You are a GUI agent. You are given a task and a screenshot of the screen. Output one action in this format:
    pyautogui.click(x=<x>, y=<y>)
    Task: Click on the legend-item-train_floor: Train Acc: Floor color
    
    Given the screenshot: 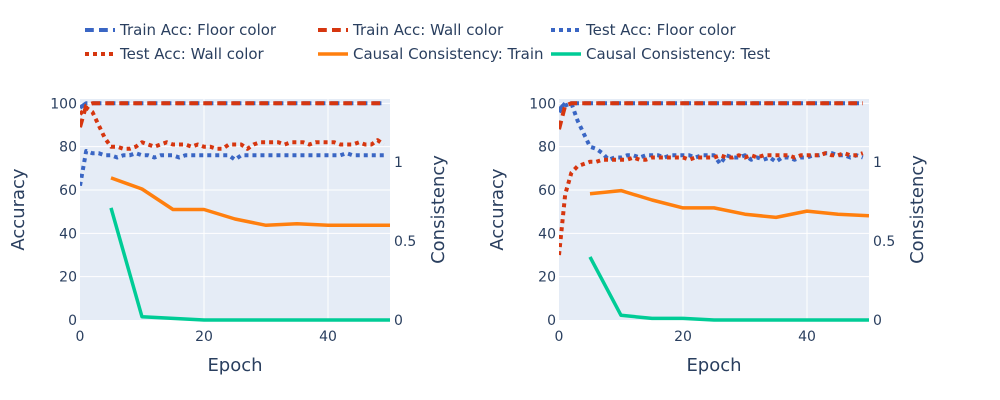 What is the action you would take?
    pyautogui.click(x=181, y=30)
    